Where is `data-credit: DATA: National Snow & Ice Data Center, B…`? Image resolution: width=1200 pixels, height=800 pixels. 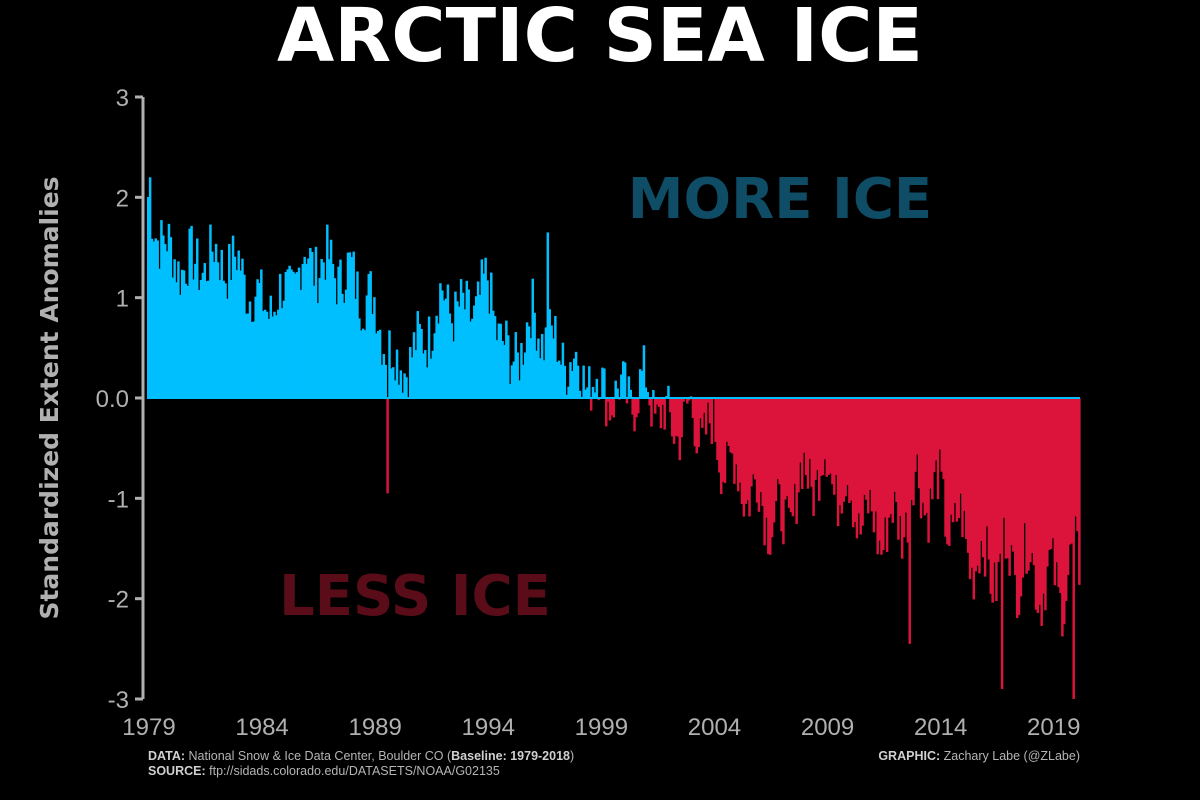
data-credit: DATA: National Snow & Ice Data Center, B… is located at coordinates (361, 764).